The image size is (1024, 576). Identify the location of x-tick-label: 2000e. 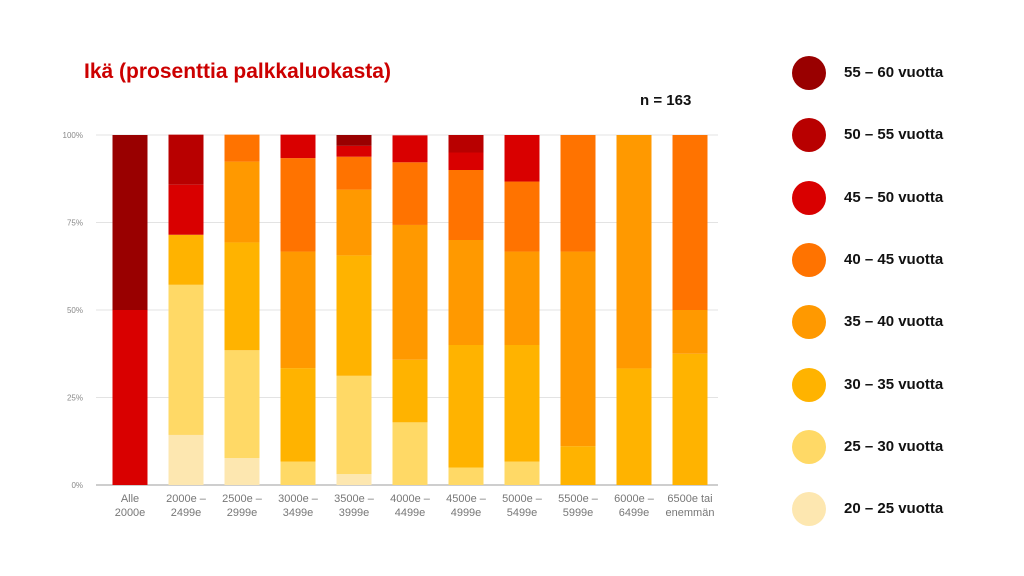
(130, 513).